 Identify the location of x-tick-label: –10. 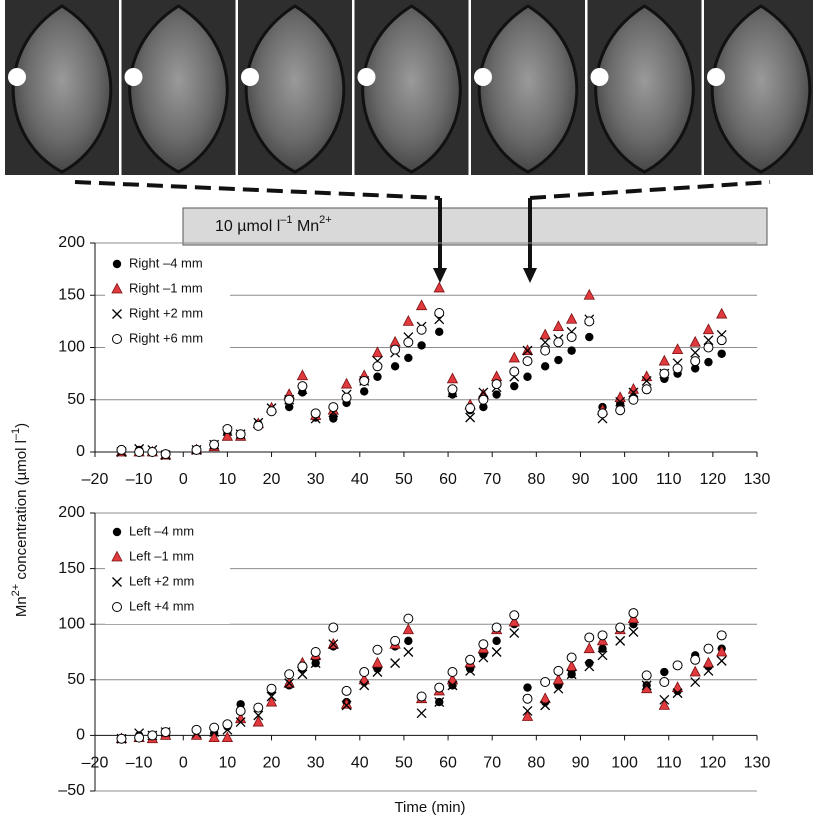
(139, 763).